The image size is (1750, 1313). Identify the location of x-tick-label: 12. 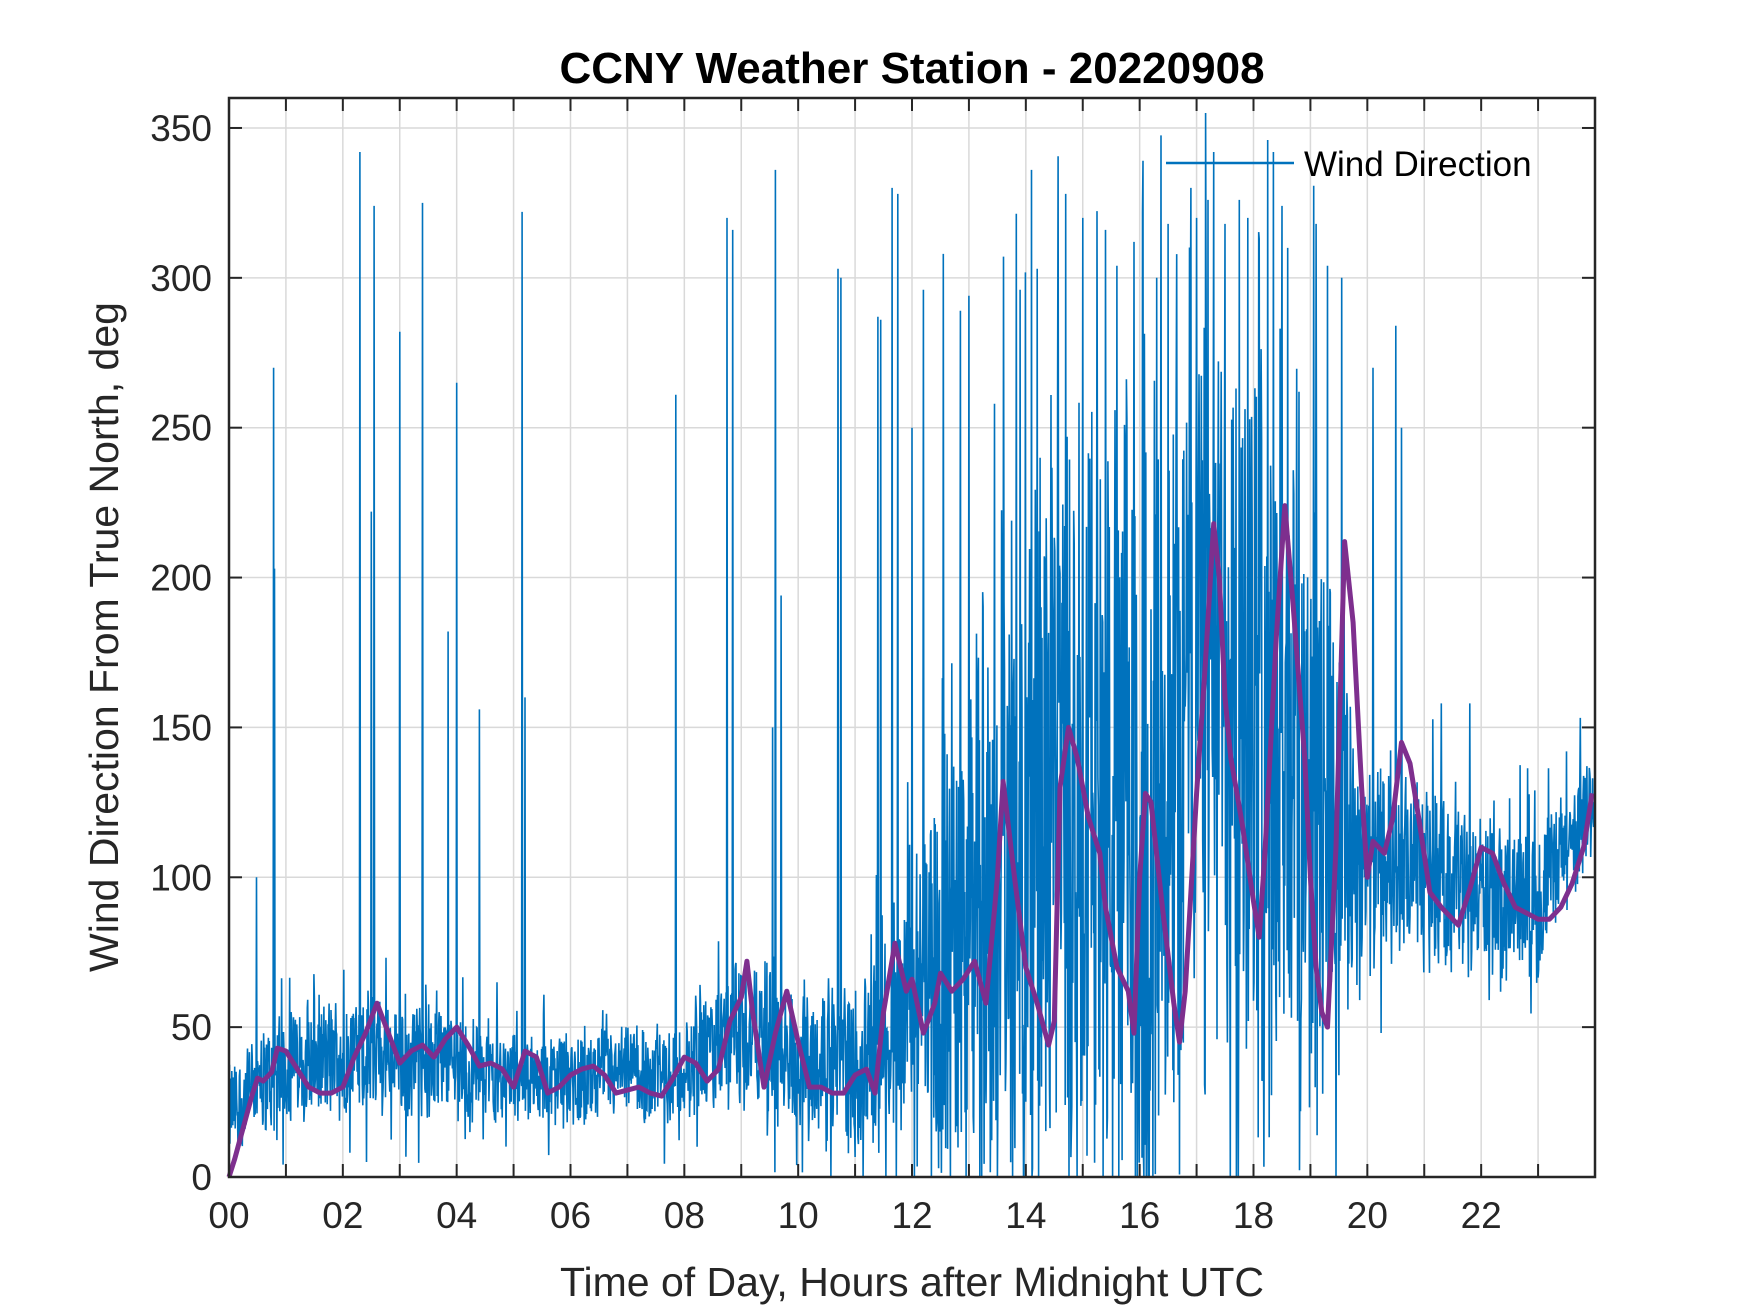
(911, 1215).